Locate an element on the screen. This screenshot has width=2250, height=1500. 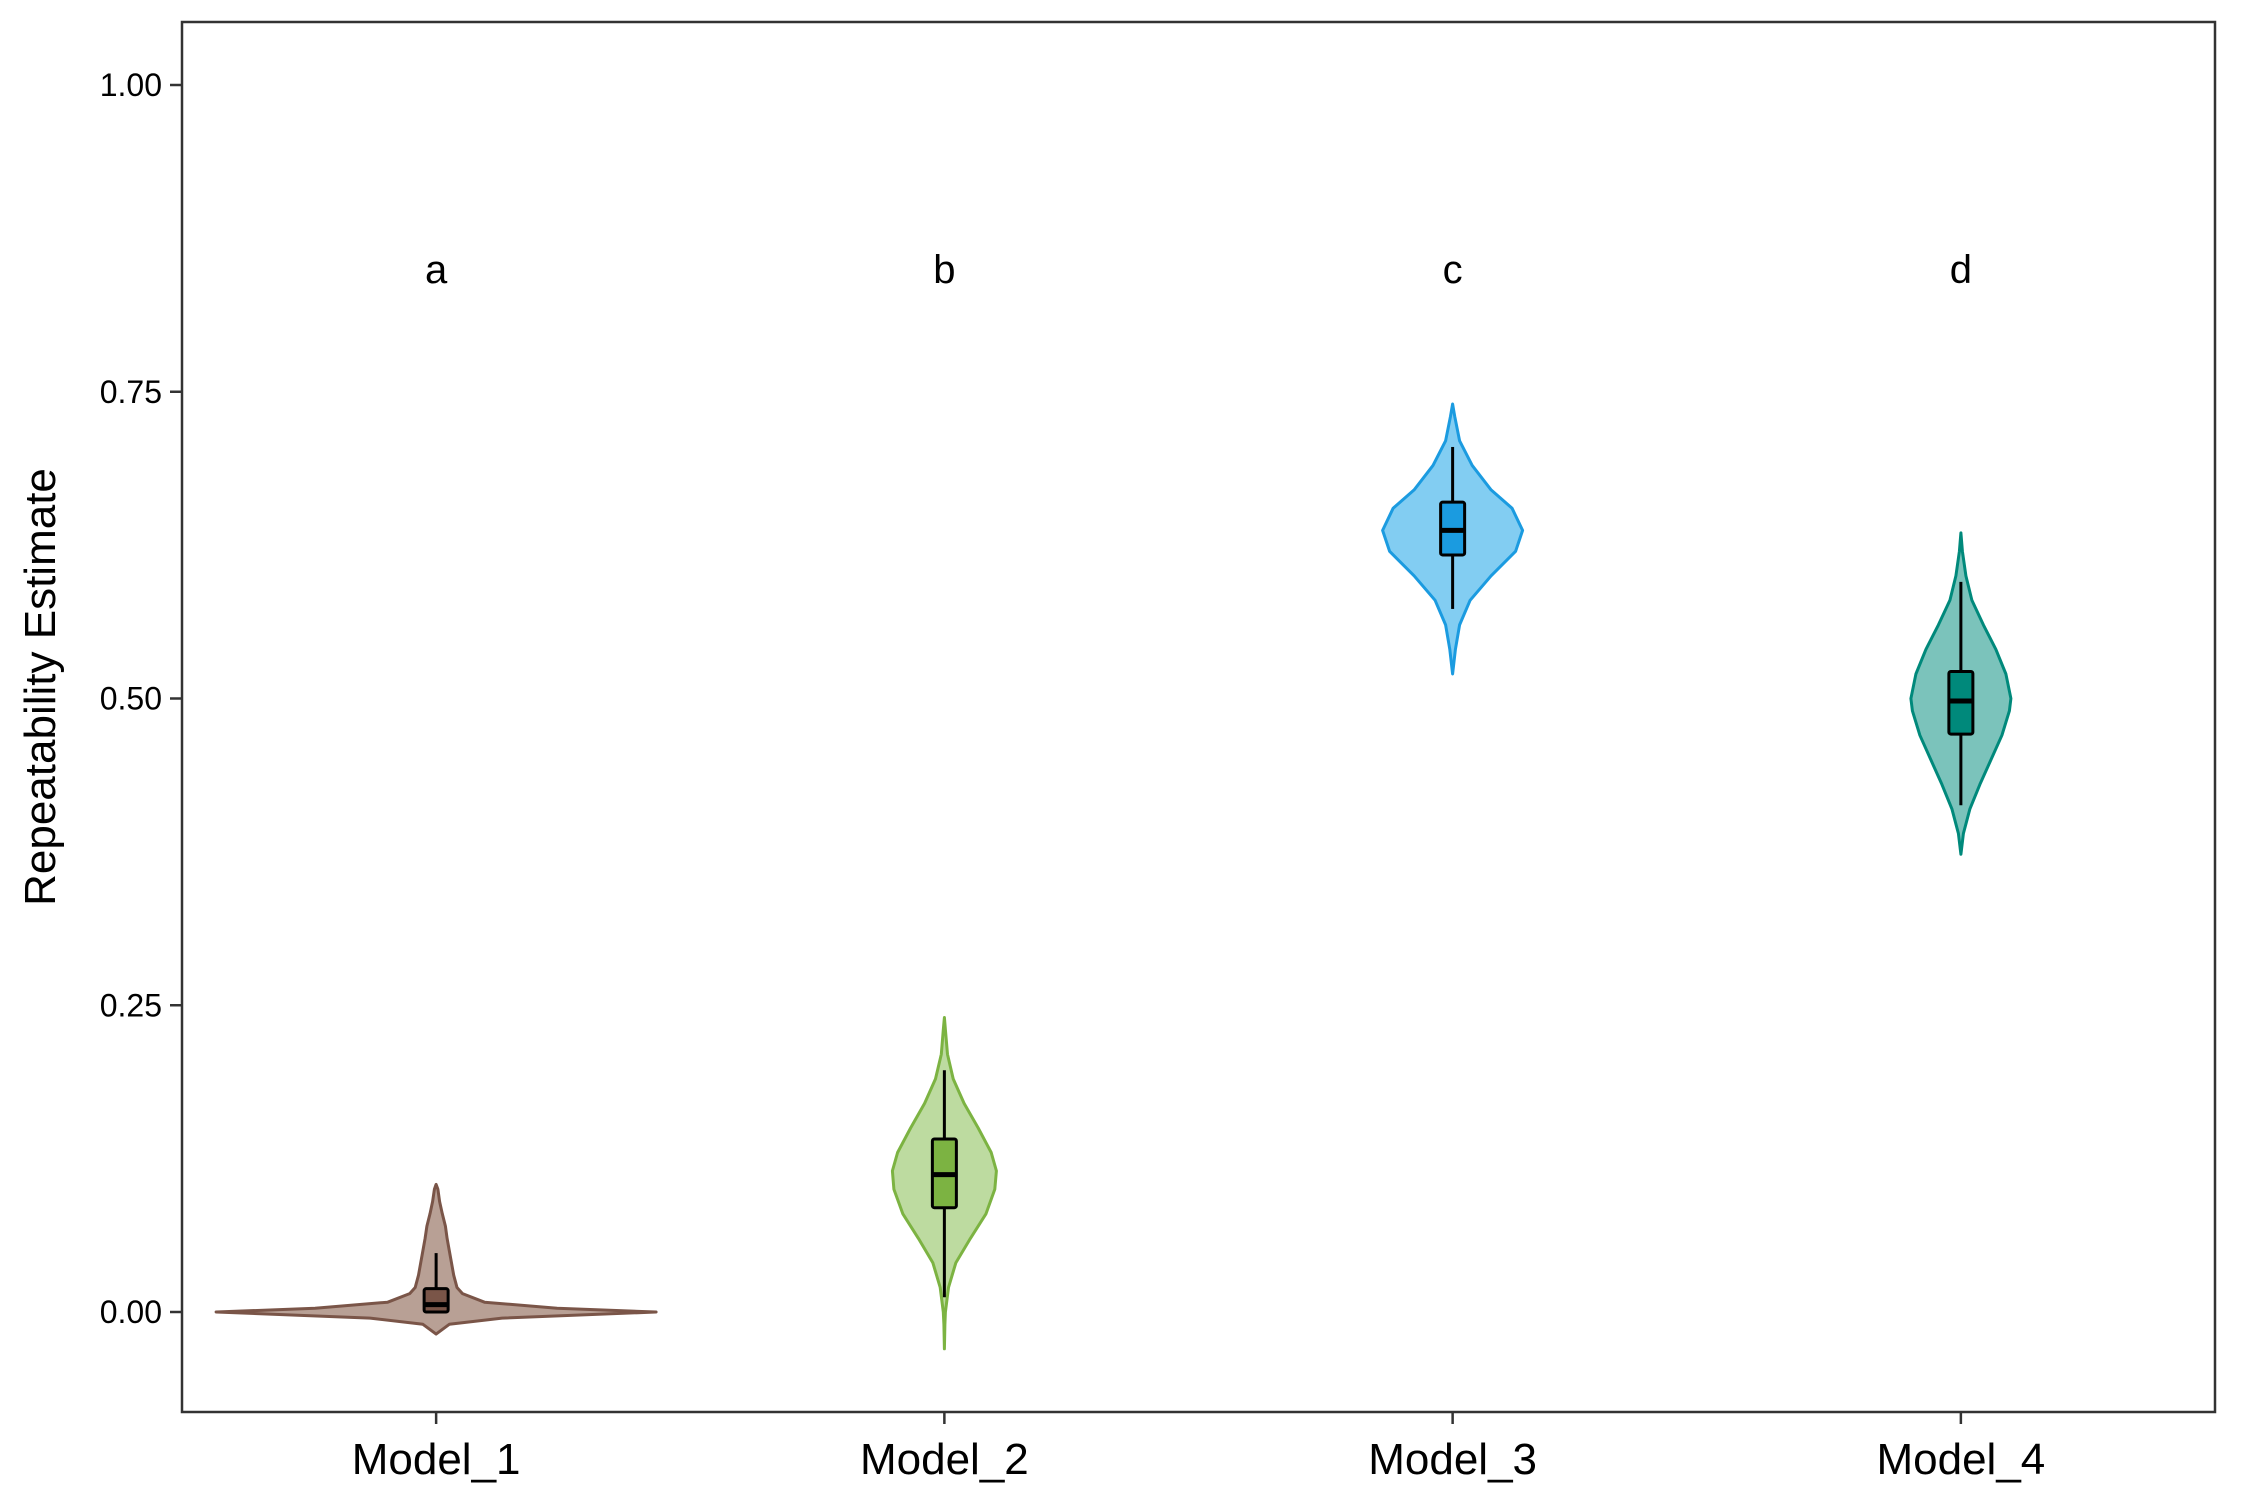
group-letter: b is located at coordinates (944, 270).